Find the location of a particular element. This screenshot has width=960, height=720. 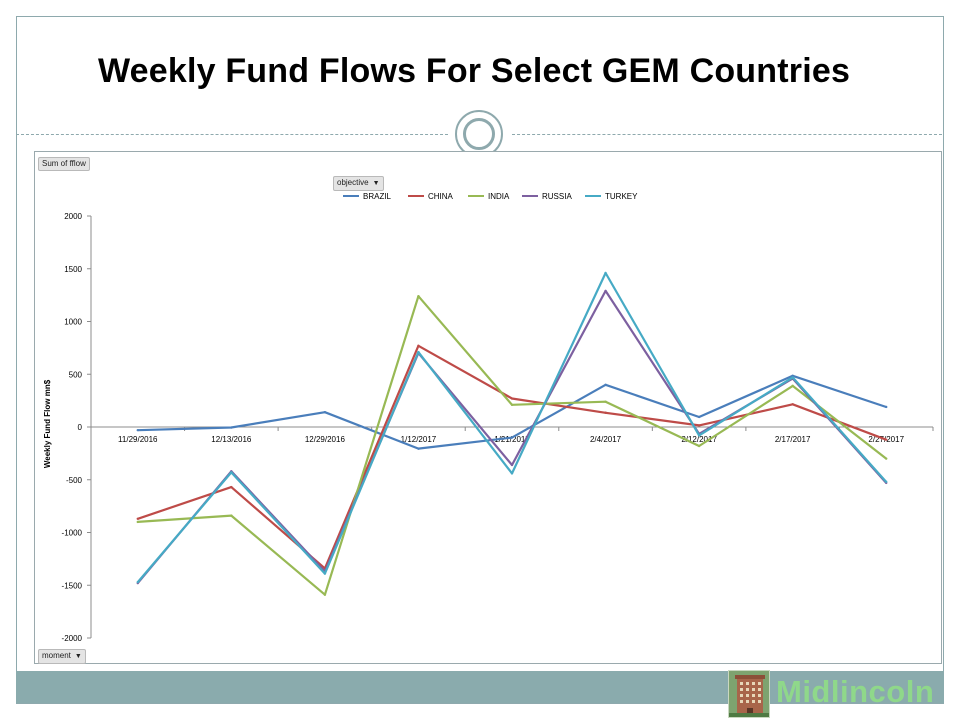

divider-left is located at coordinates (232, 134).